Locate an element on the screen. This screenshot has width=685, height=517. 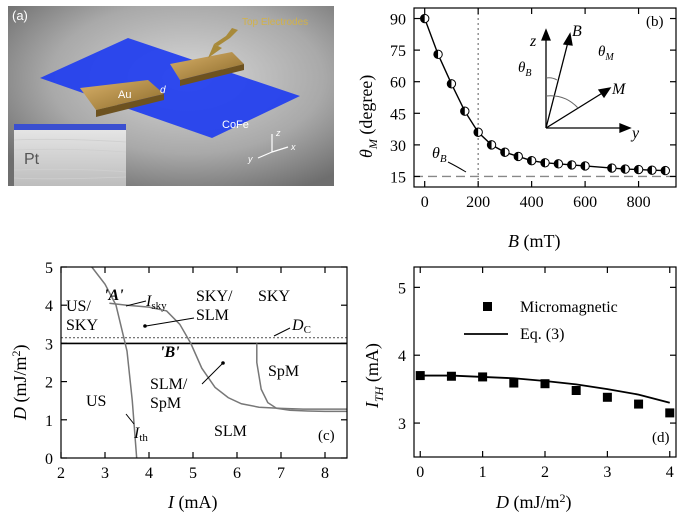
panel-a-axes is located at coordinates (273, 146).